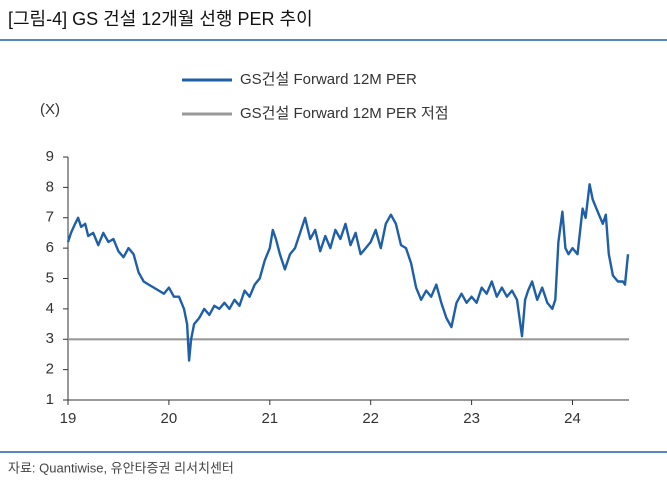 This screenshot has height=484, width=667. What do you see at coordinates (50, 186) in the screenshot?
I see `y-tick-label: 8` at bounding box center [50, 186].